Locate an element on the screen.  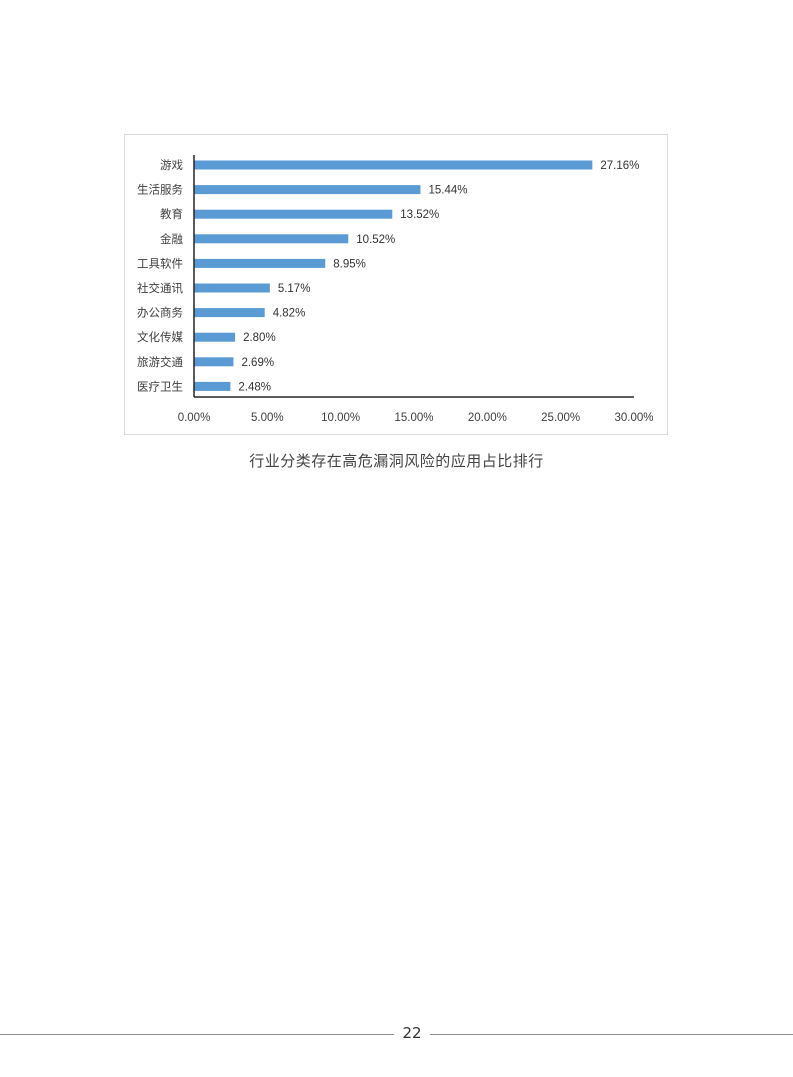
data-label: 2.48% is located at coordinates (254, 387).